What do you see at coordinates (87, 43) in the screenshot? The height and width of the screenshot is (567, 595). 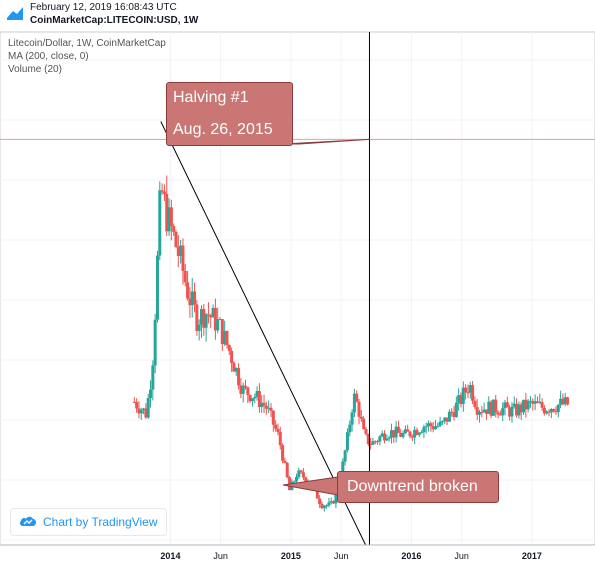 I see `legend-title: Litecoin/Dollar, 1W, CoinMarketCap` at bounding box center [87, 43].